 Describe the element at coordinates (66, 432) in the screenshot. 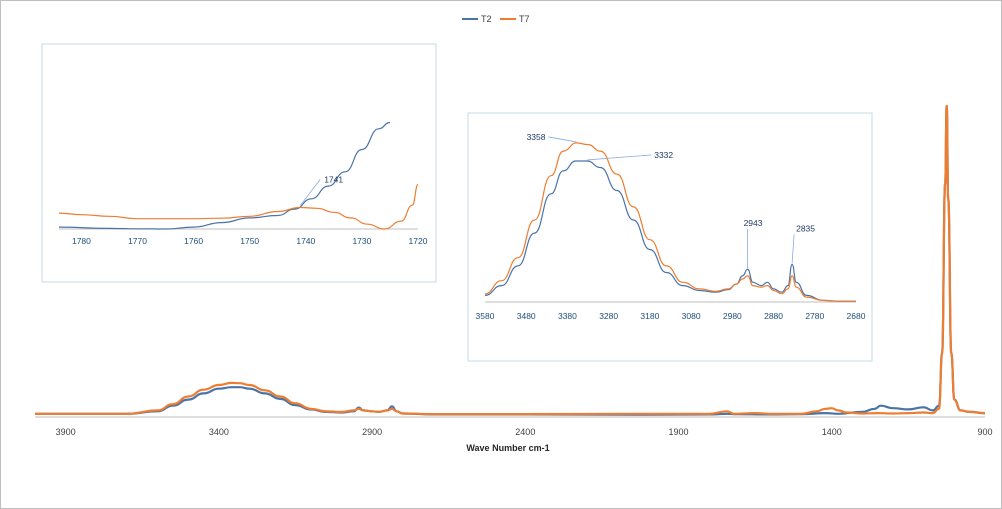

I see `main-tick-3900: 3900` at that location.